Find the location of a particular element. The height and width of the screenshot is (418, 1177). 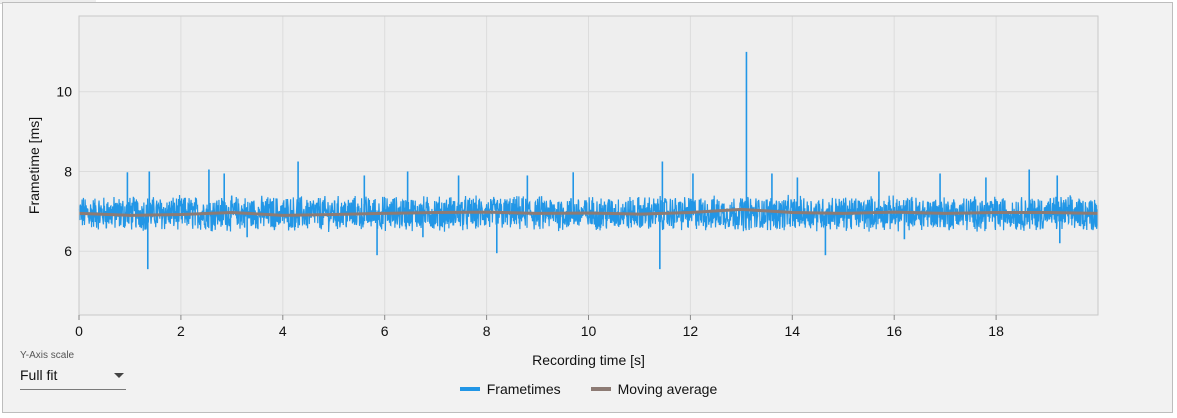

frametimes-swatch is located at coordinates (469, 389).